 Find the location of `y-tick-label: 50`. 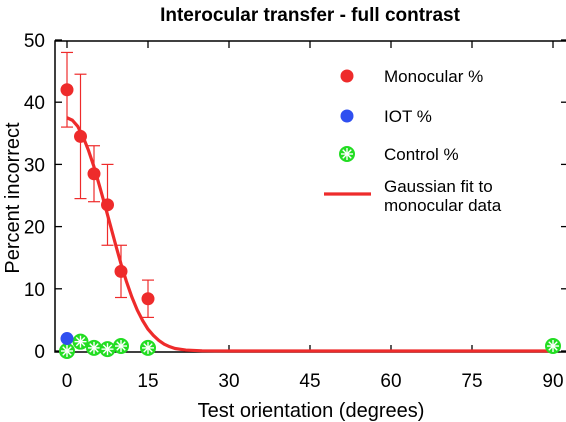

y-tick-label: 50 is located at coordinates (34, 41).